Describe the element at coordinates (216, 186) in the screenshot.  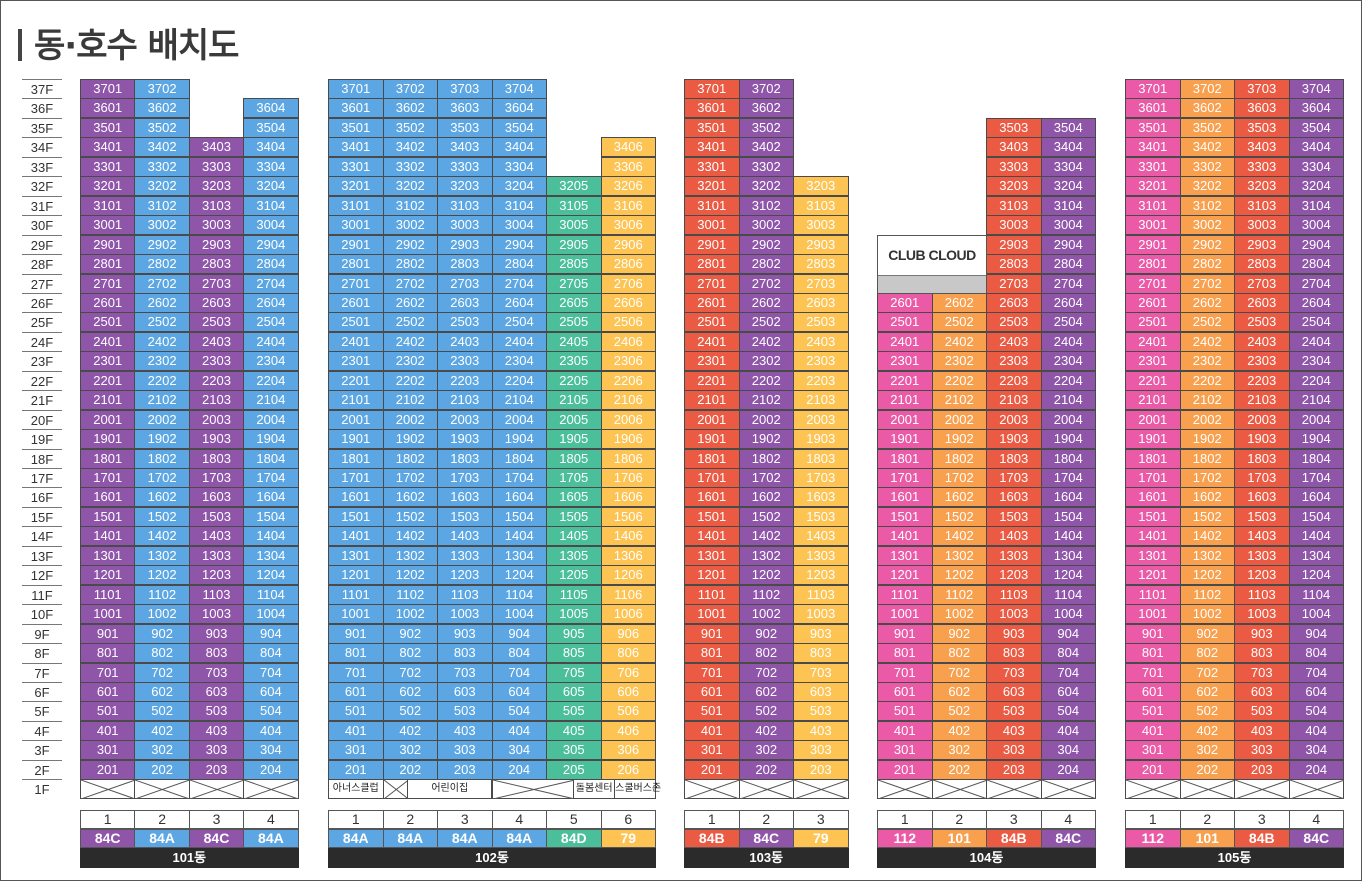
I see `unit-cell: 3203` at that location.